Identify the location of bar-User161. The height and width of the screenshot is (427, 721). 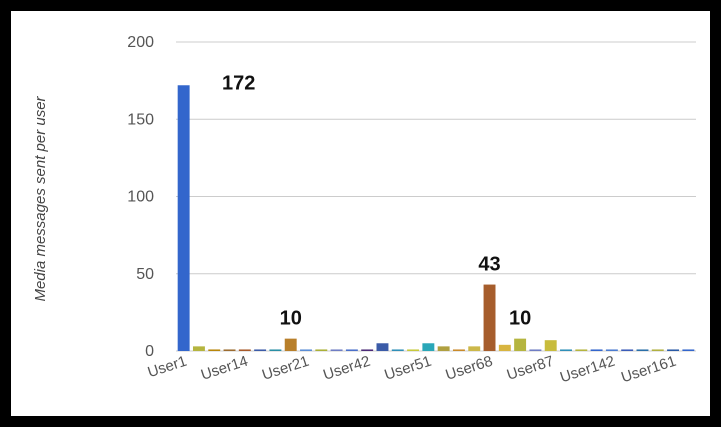
(657, 350).